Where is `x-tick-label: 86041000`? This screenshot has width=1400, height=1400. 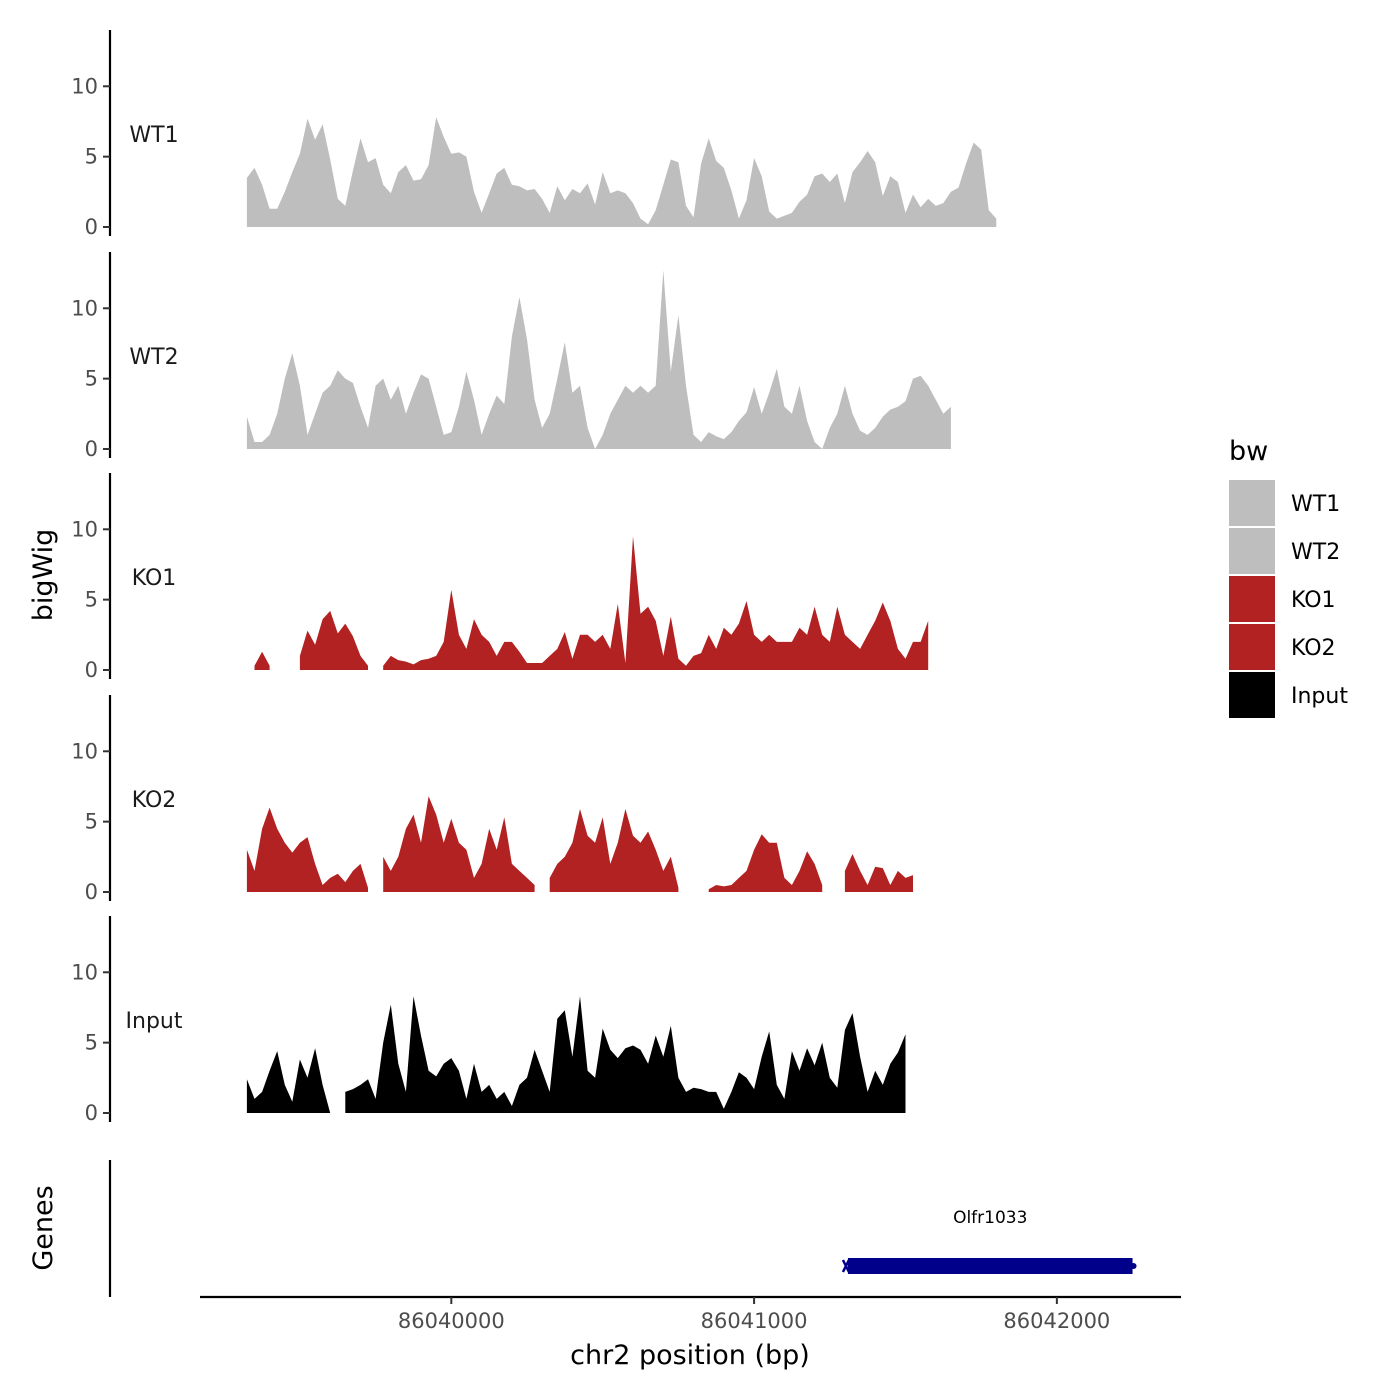
x-tick-label: 86041000 is located at coordinates (754, 1321).